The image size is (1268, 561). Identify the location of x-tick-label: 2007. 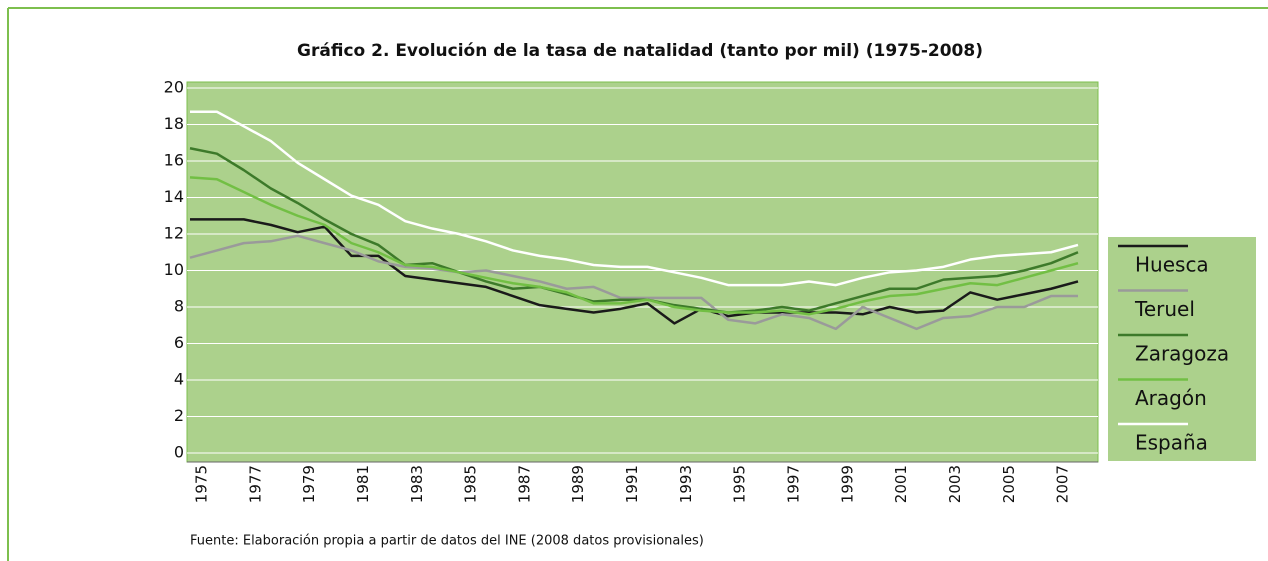
(1063, 484).